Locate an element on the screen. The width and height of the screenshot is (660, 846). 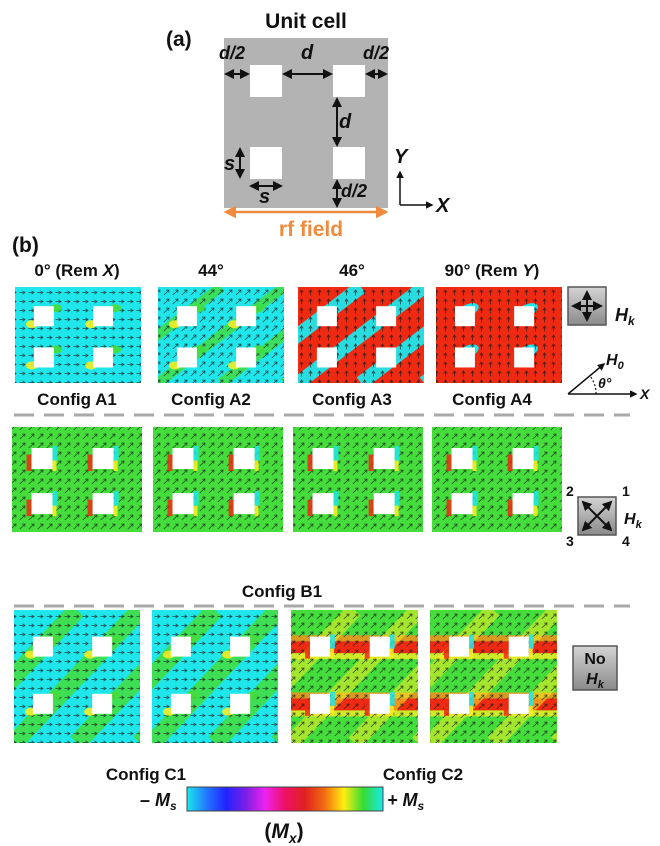
label-config-c1: Config C1 is located at coordinates (146, 774).